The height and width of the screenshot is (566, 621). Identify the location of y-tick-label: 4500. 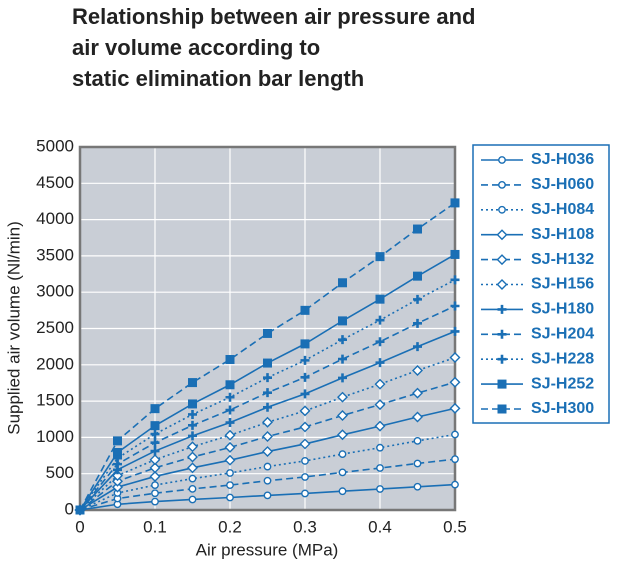
(55, 182).